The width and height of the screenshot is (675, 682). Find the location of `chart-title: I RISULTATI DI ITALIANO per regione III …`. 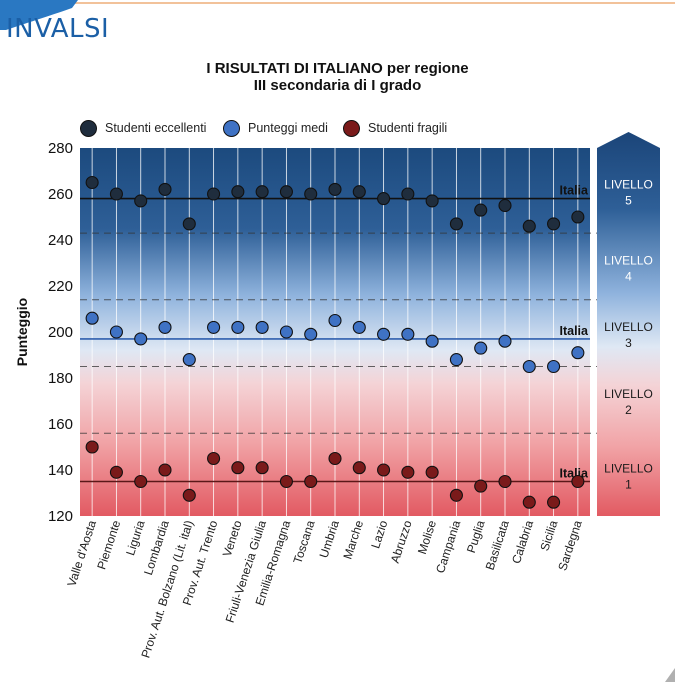

chart-title: I RISULTATI DI ITALIANO per regione III … is located at coordinates (337, 77).